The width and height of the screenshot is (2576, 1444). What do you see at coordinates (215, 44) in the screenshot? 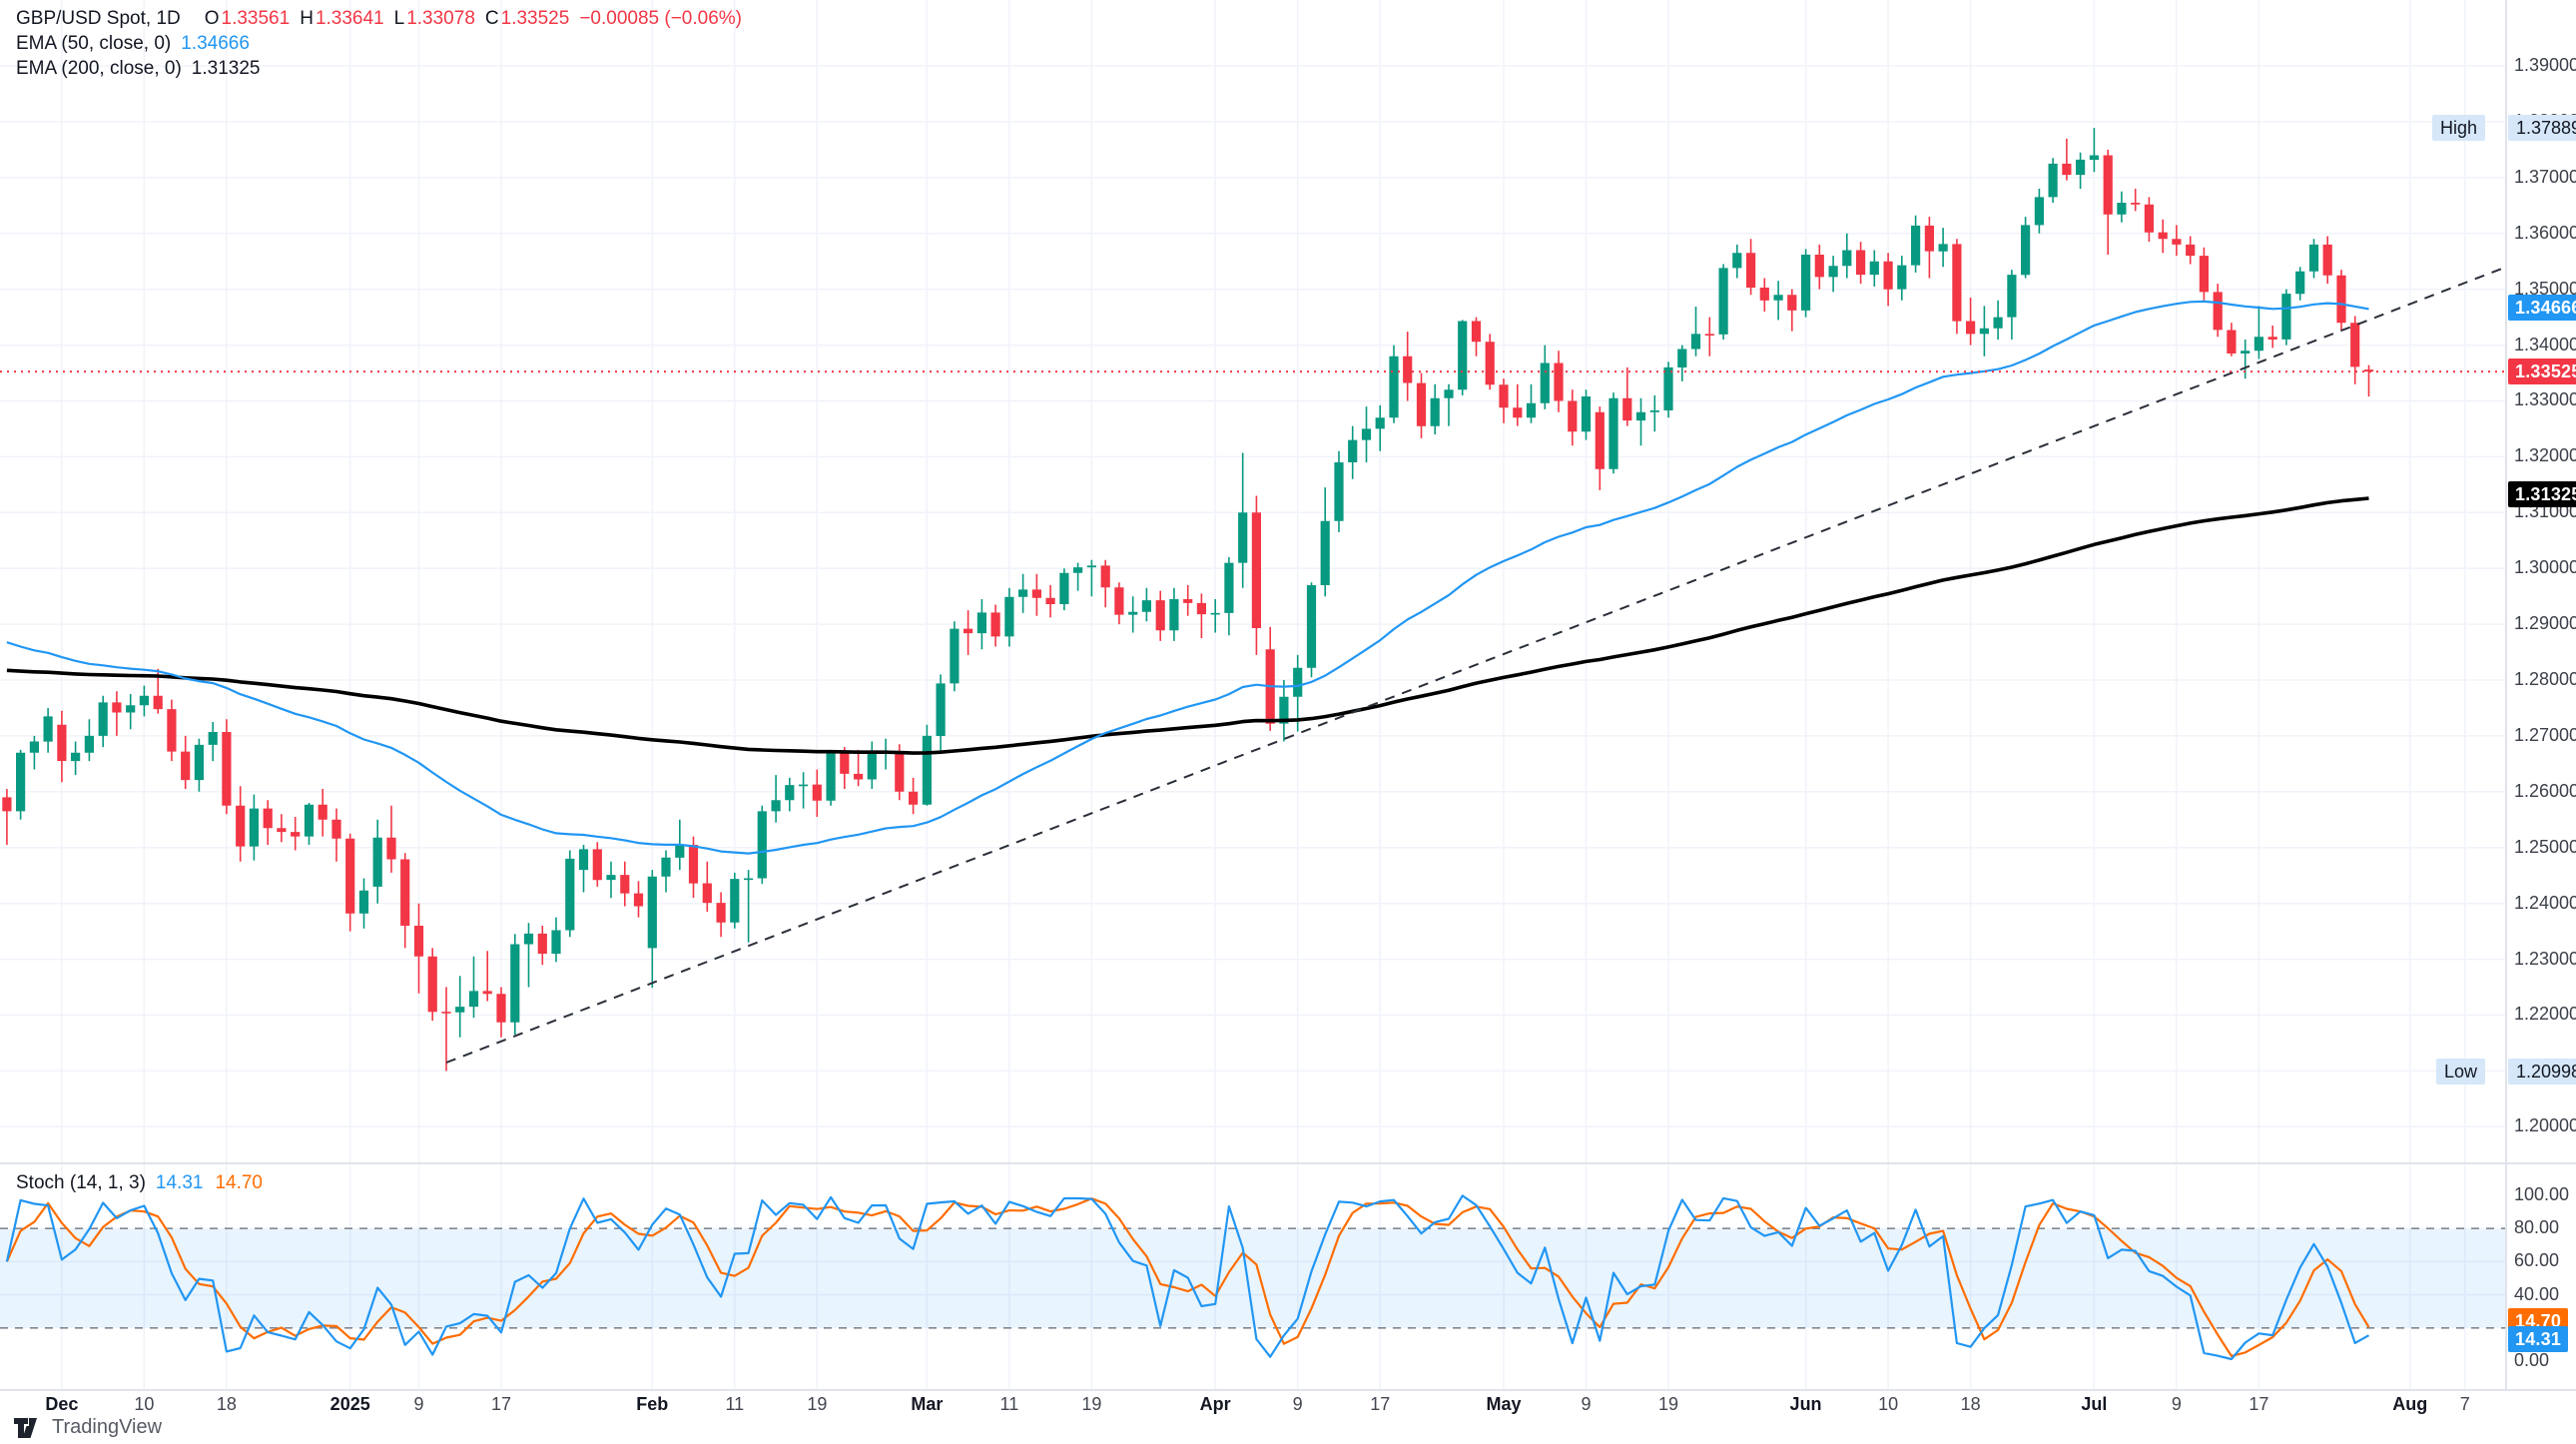
I see `ema50-value: 1.34666` at bounding box center [215, 44].